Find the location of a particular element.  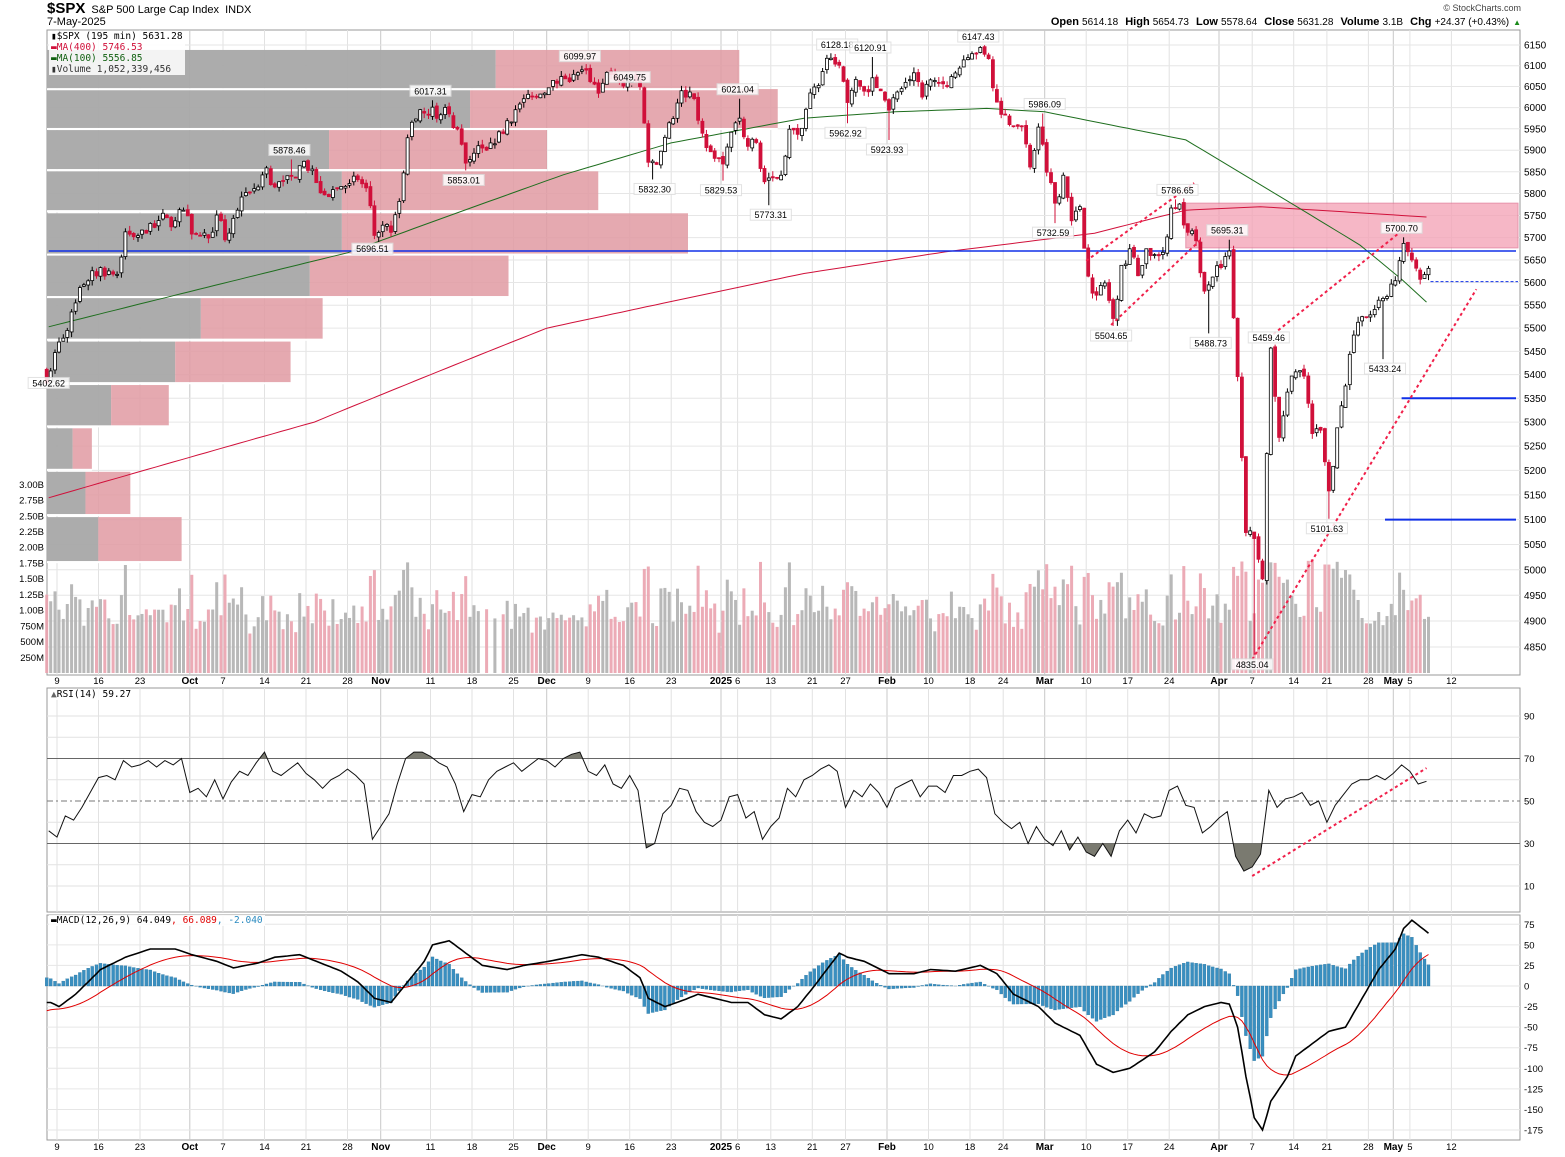

date-tick-label: 18 is located at coordinates (970, 681).